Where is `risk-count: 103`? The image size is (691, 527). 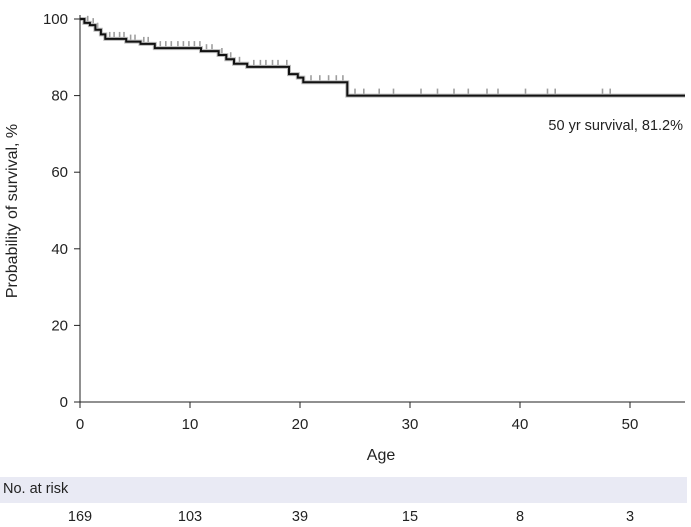 risk-count: 103 is located at coordinates (190, 517).